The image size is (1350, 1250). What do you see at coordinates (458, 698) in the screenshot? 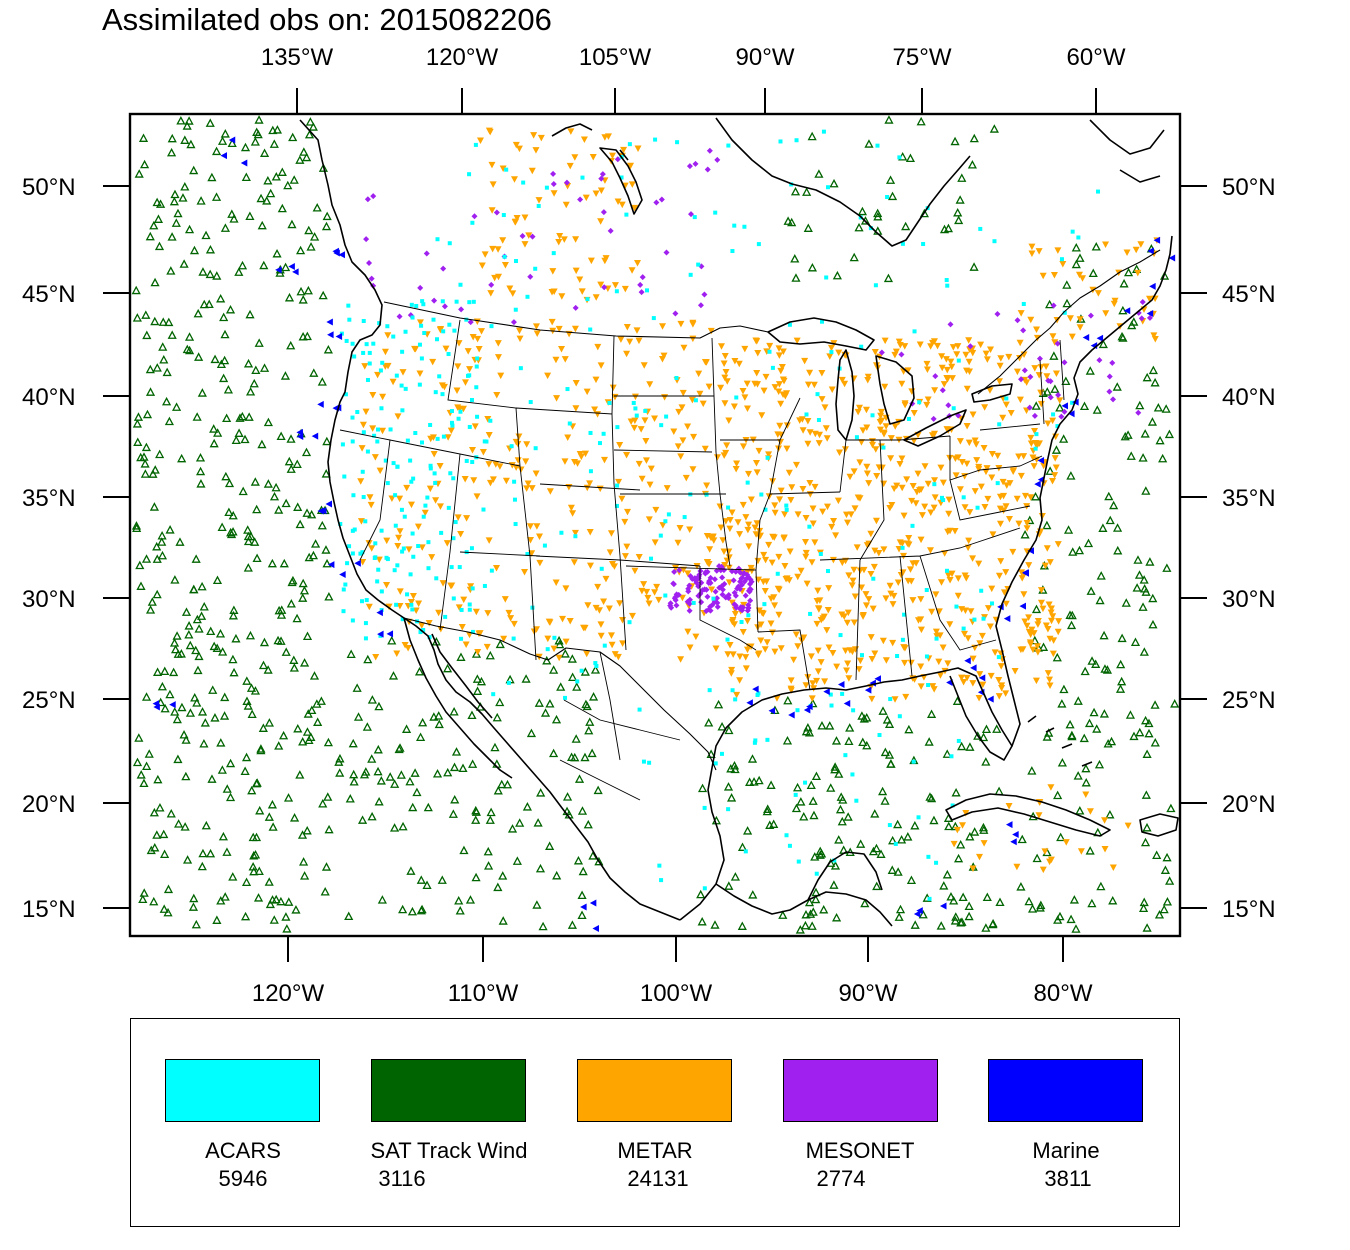
I see `baja-california` at bounding box center [458, 698].